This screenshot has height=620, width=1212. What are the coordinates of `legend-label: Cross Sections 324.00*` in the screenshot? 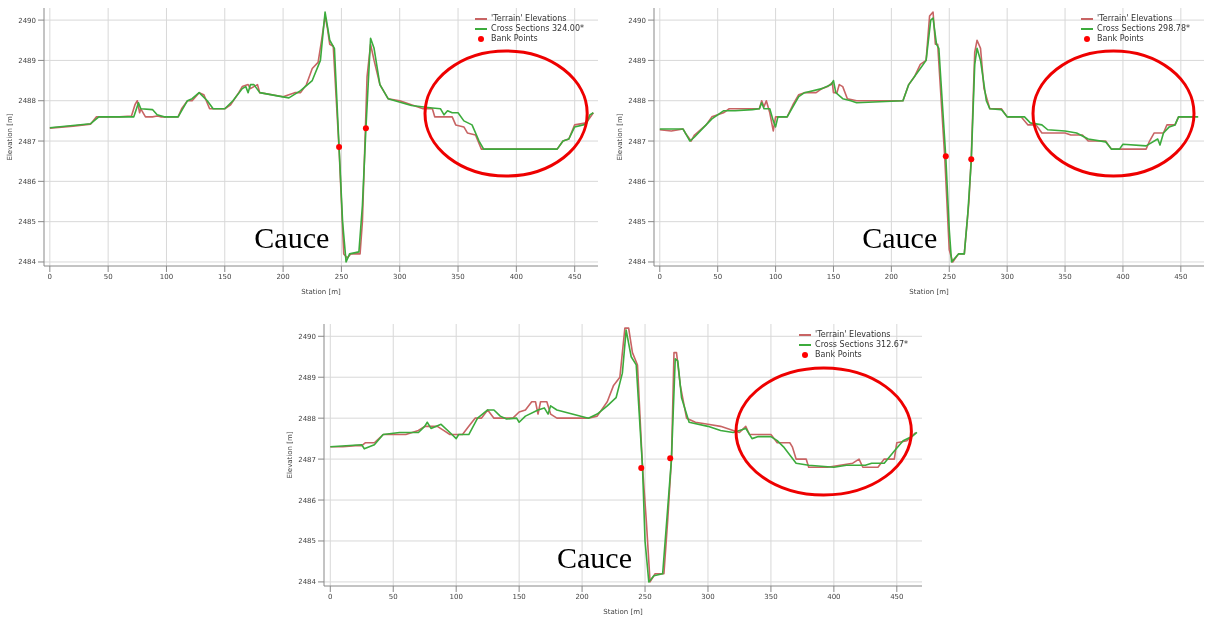 It's located at (537, 29).